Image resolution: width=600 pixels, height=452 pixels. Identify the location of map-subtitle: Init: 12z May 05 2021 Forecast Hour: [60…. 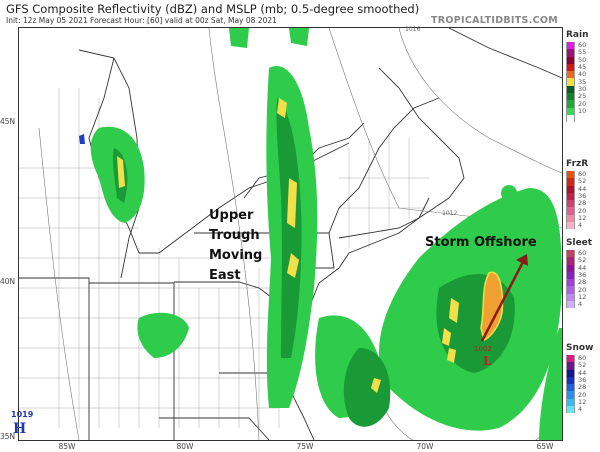
(141, 20).